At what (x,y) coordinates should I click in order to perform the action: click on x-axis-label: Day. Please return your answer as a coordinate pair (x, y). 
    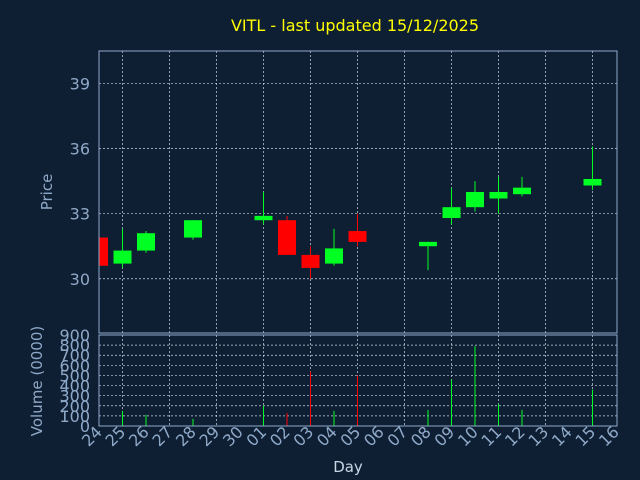
    Looking at the image, I should click on (348, 467).